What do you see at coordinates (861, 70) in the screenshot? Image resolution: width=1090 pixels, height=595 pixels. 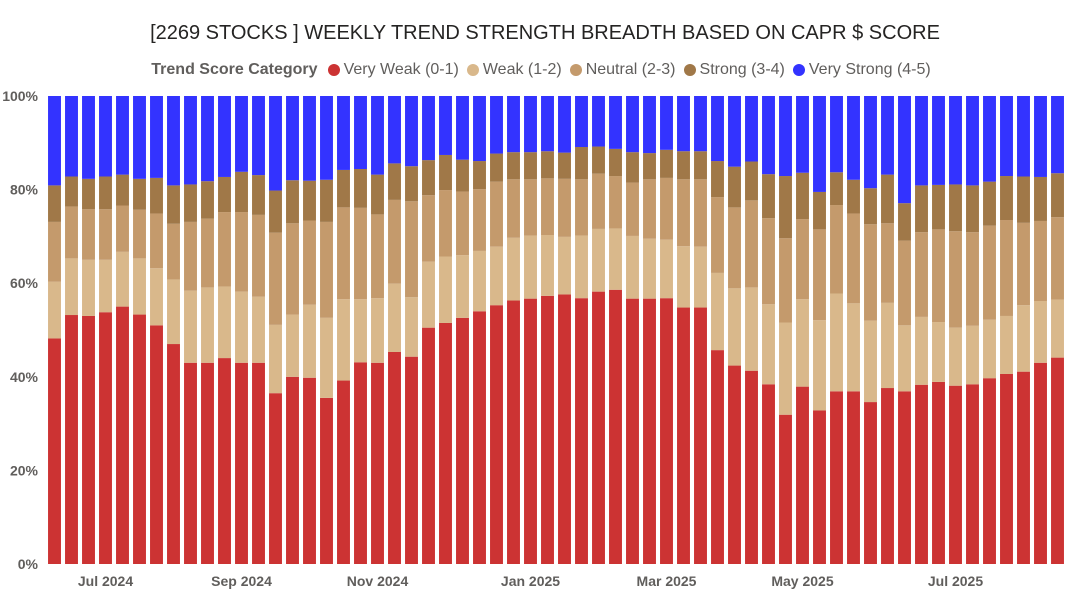 I see `legend-item-very-strong: Very Strong (4-5)` at bounding box center [861, 70].